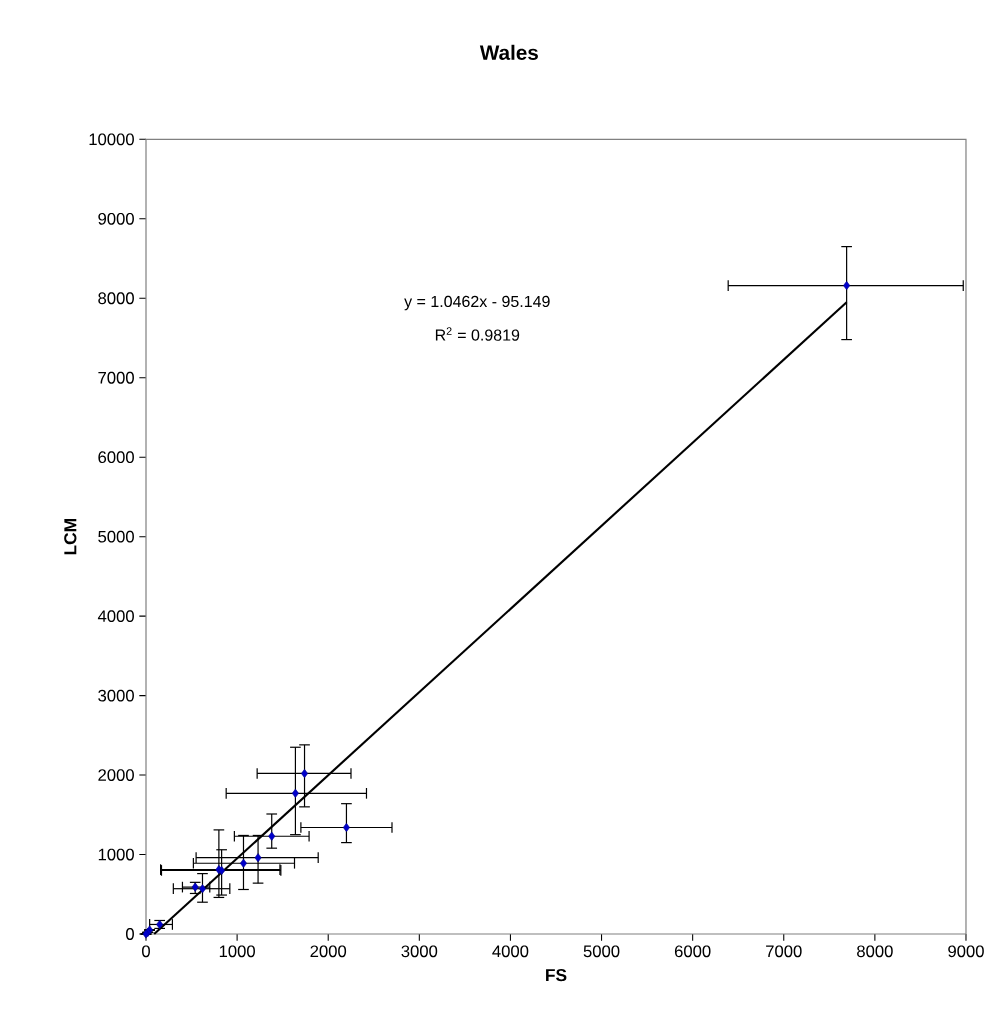  I want to click on x-tick-label: 8000, so click(875, 951).